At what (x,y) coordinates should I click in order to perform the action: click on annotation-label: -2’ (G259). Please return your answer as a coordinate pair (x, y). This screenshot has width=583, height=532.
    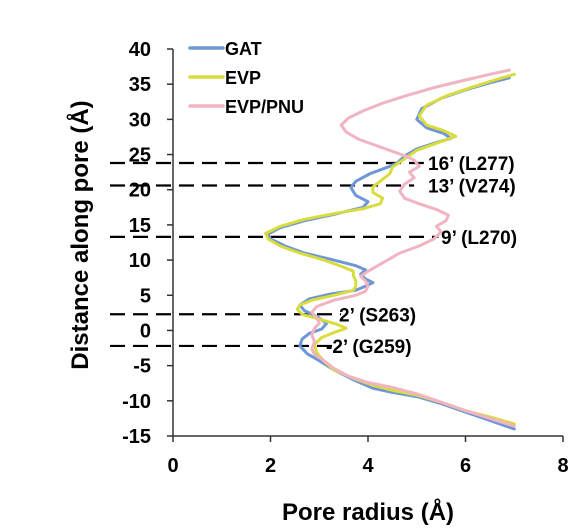
    Looking at the image, I should click on (369, 347).